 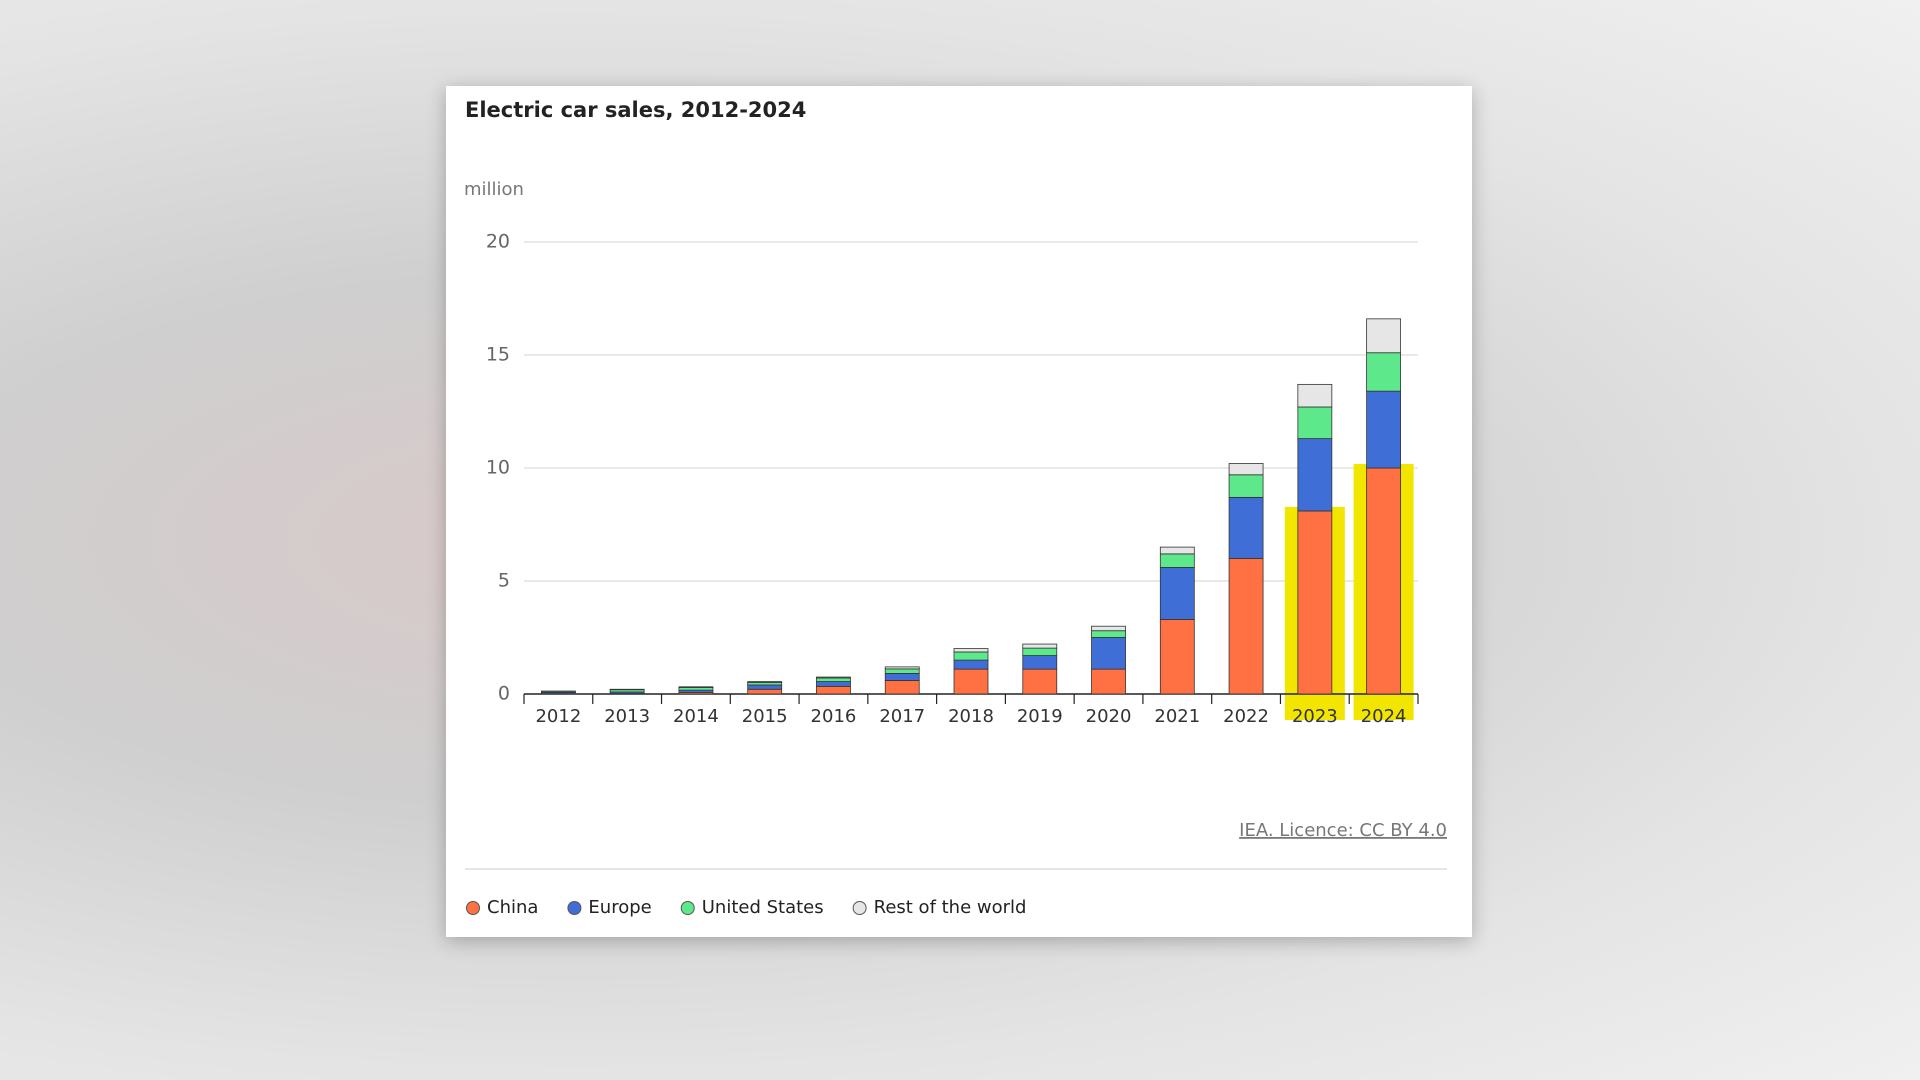 I want to click on x-tick-label: 2023, so click(x=1315, y=716).